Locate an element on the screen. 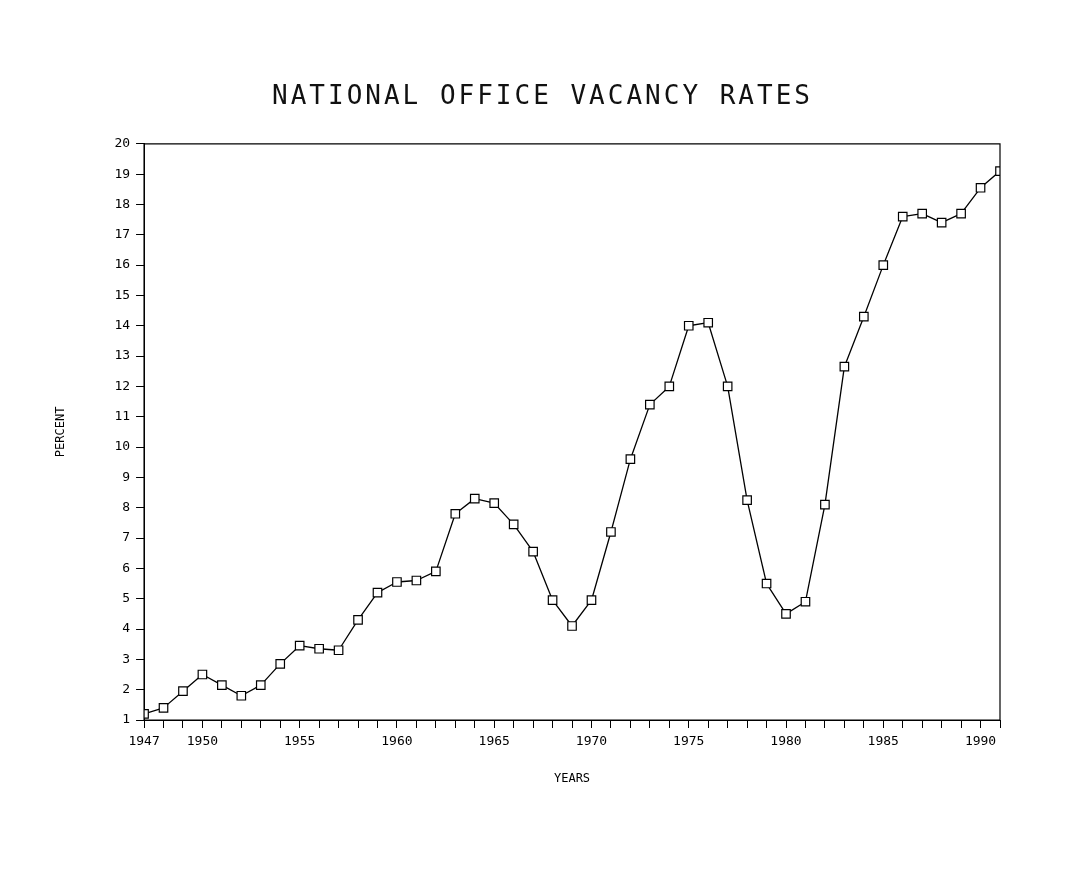 The width and height of the screenshot is (1085, 871). x-tick-label: 1950 is located at coordinates (202, 741).